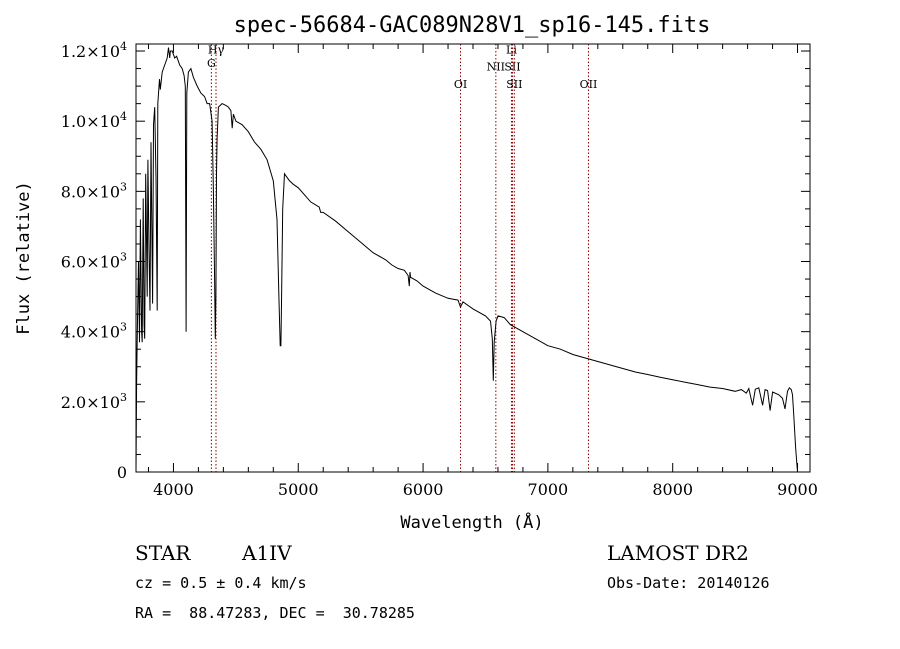  I want to click on spectral-line-label: OI, so click(460, 84).